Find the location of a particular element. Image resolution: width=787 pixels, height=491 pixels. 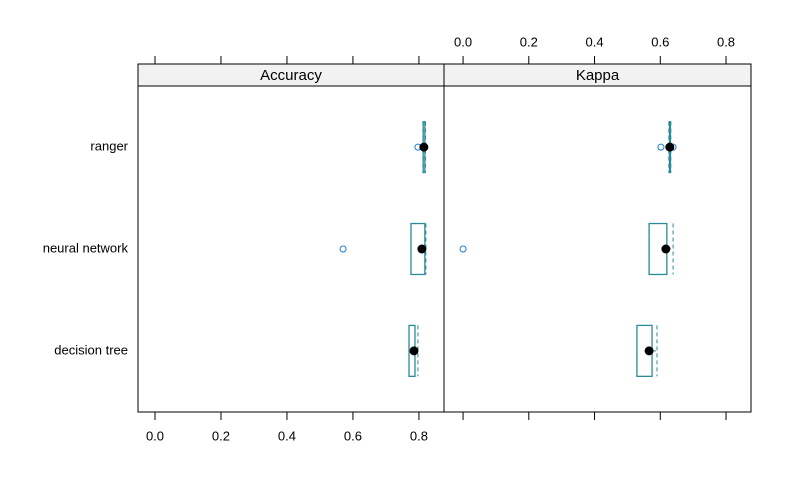

y-tick-label: decision tree is located at coordinates (91, 349).